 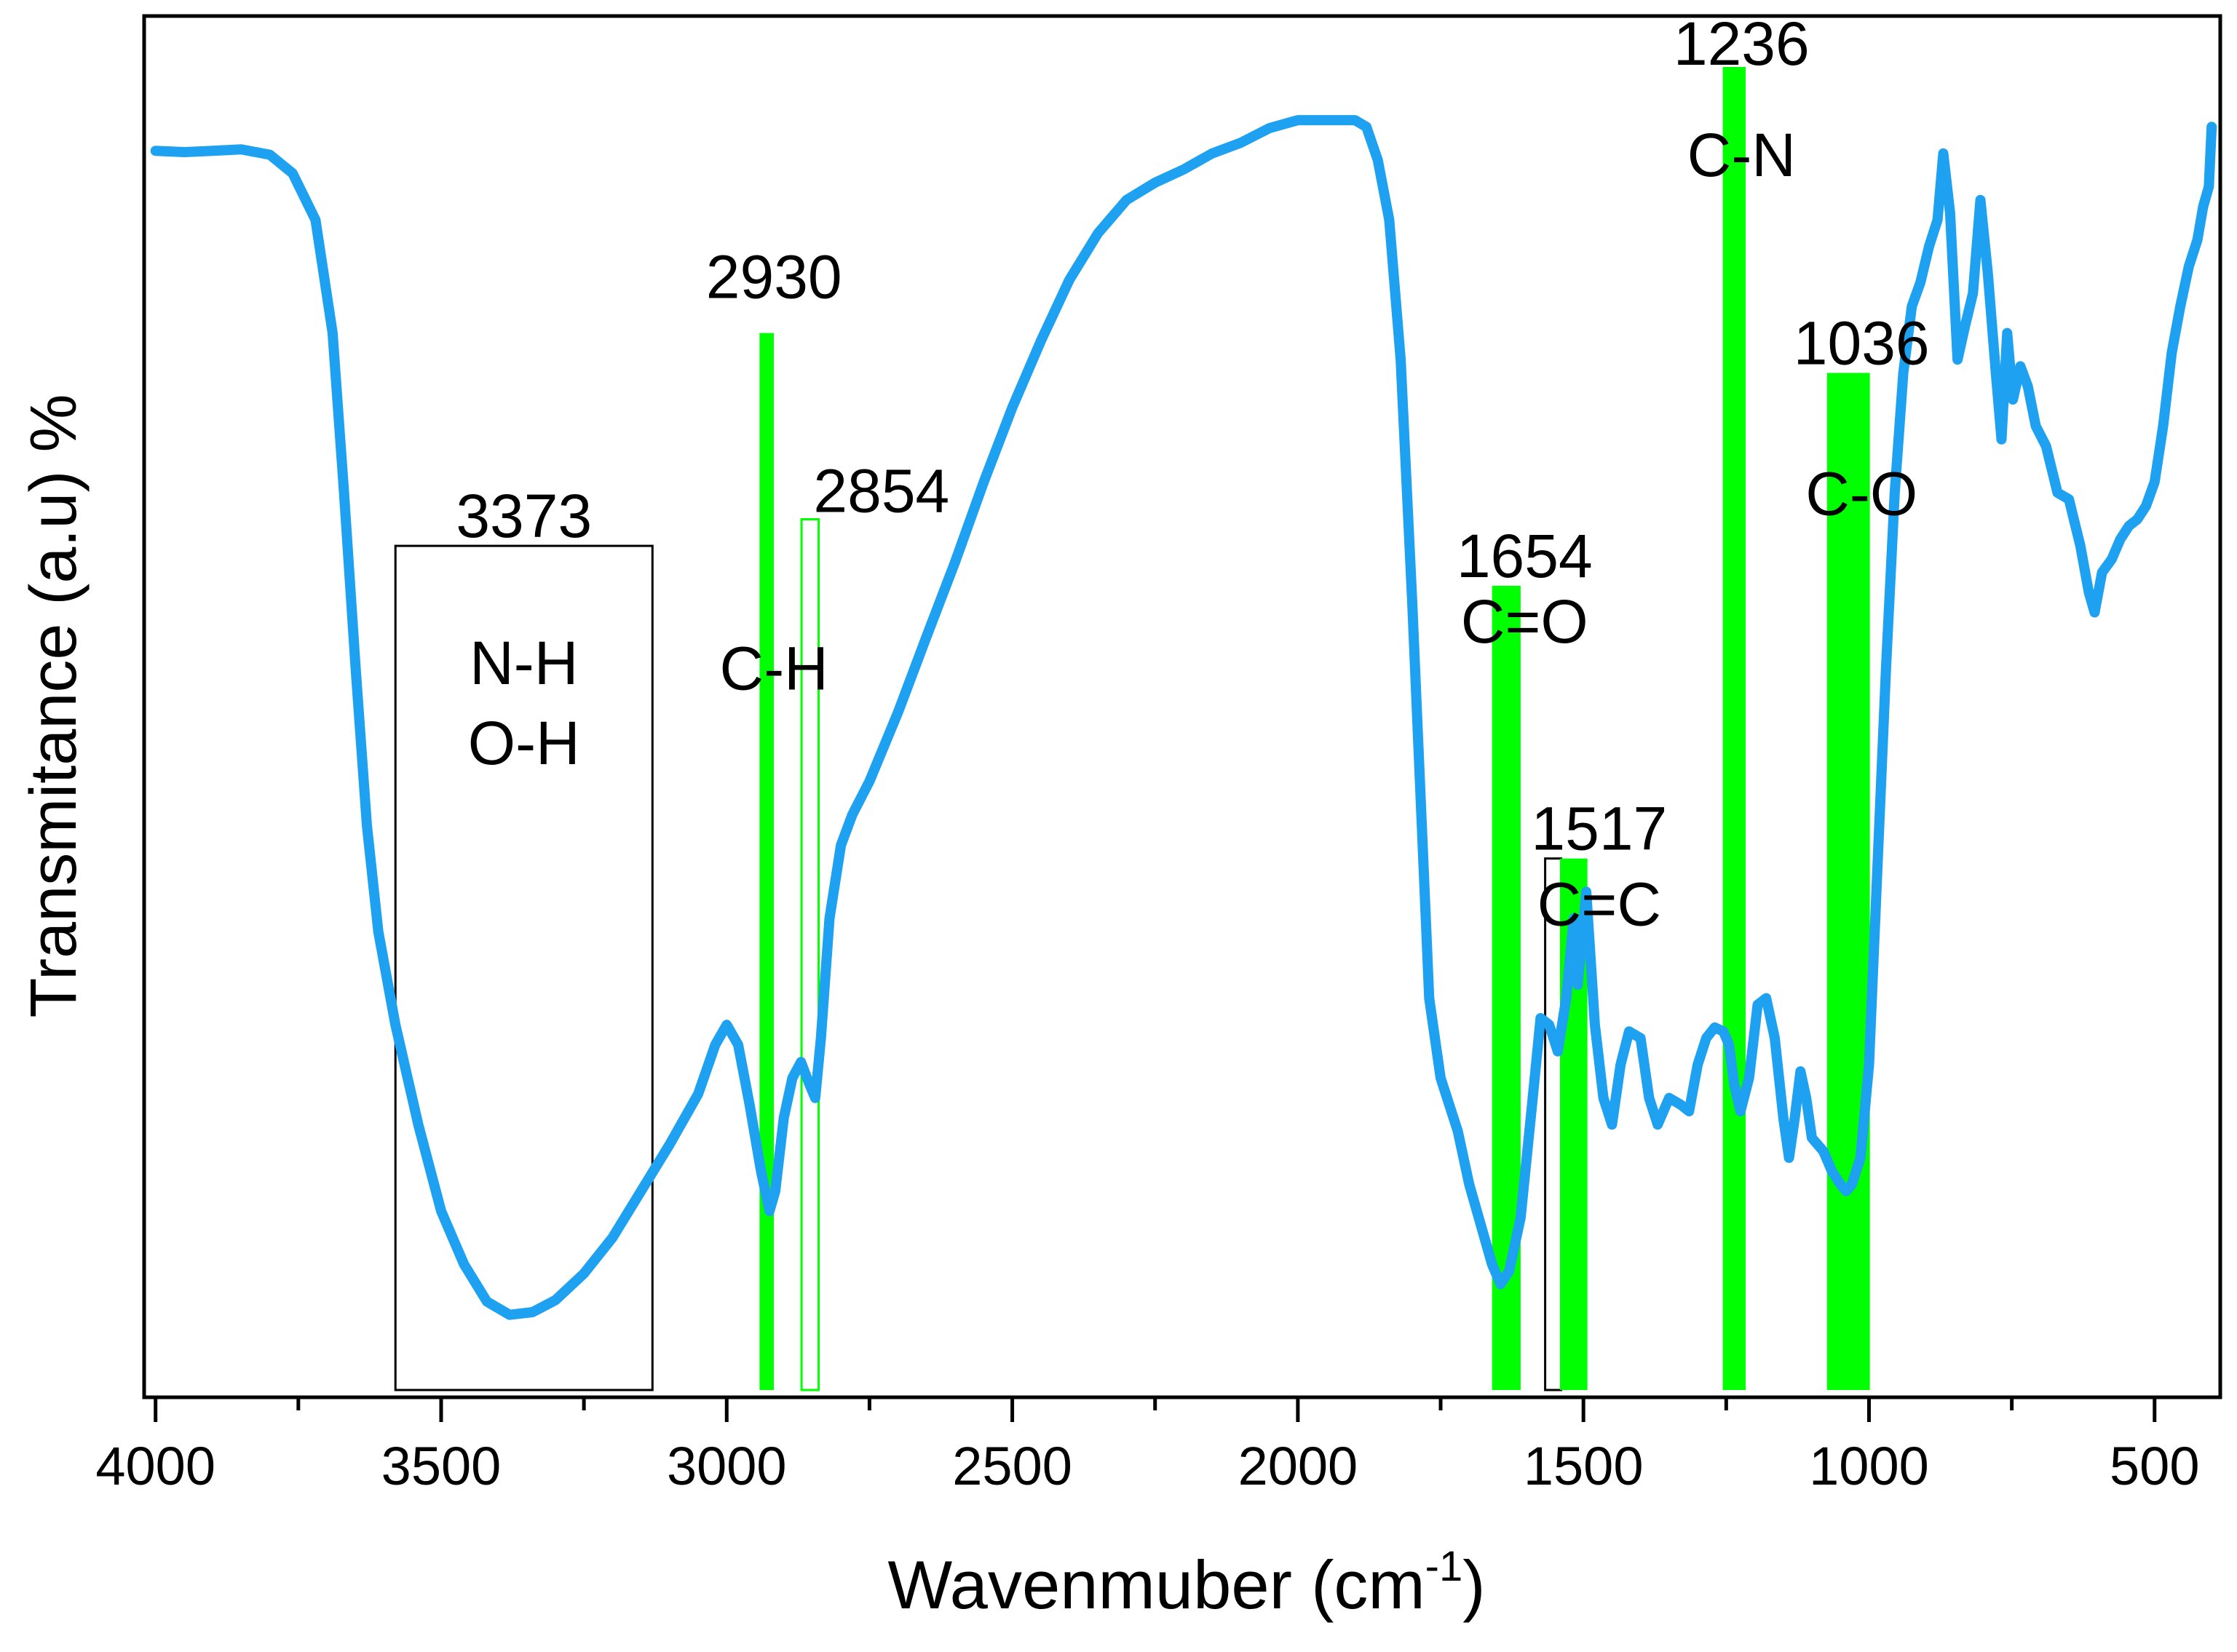 I want to click on x-tick-label-3000: 3000, so click(x=727, y=1466).